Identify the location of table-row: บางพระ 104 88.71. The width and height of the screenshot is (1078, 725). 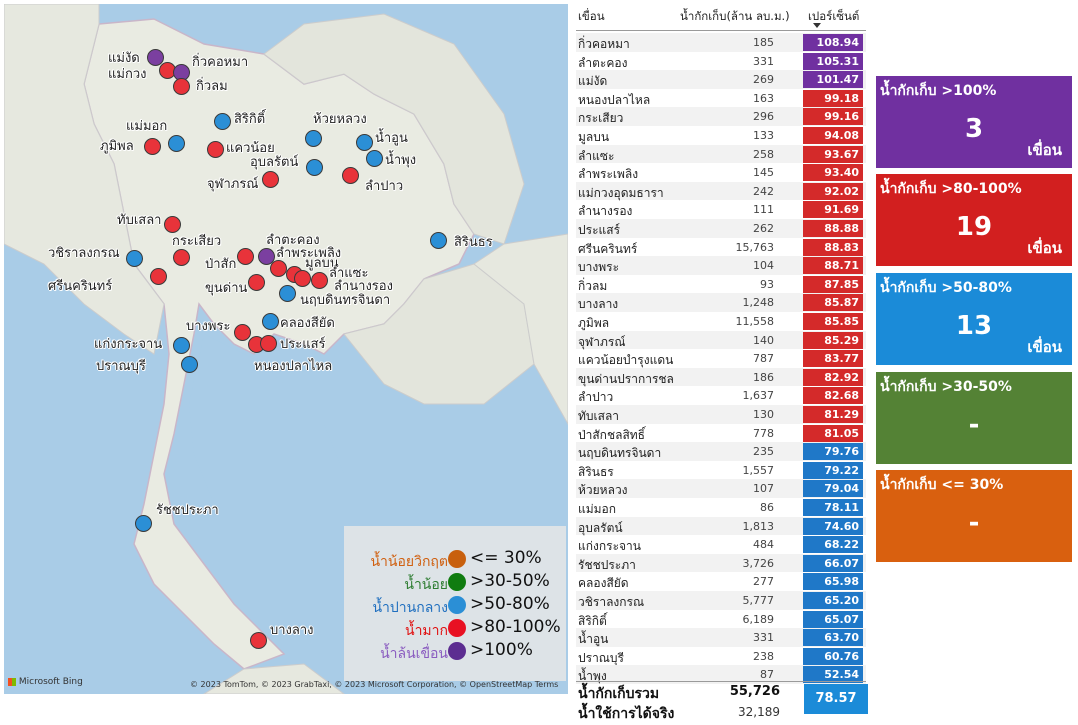
(721, 265).